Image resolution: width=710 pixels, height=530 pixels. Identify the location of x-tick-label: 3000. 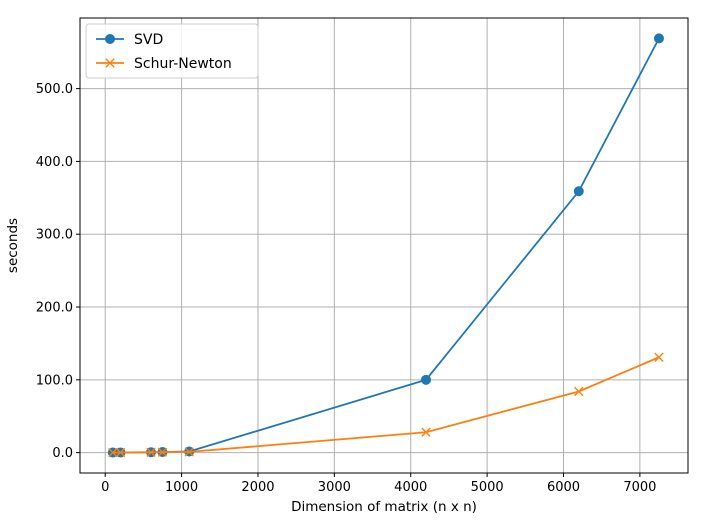
(334, 487).